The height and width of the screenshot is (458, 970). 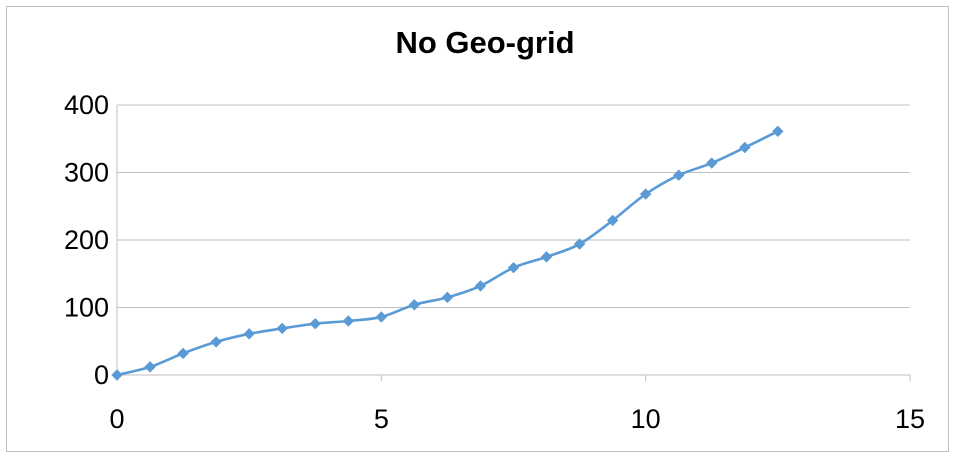 What do you see at coordinates (101, 375) in the screenshot?
I see `y-tick-label: 0` at bounding box center [101, 375].